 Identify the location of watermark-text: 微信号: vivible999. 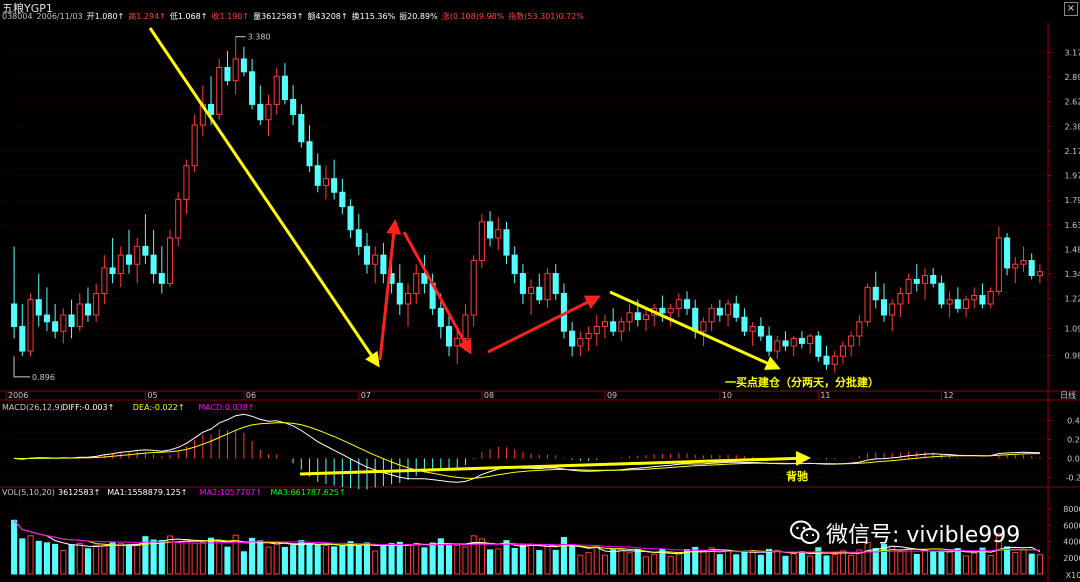
(923, 535).